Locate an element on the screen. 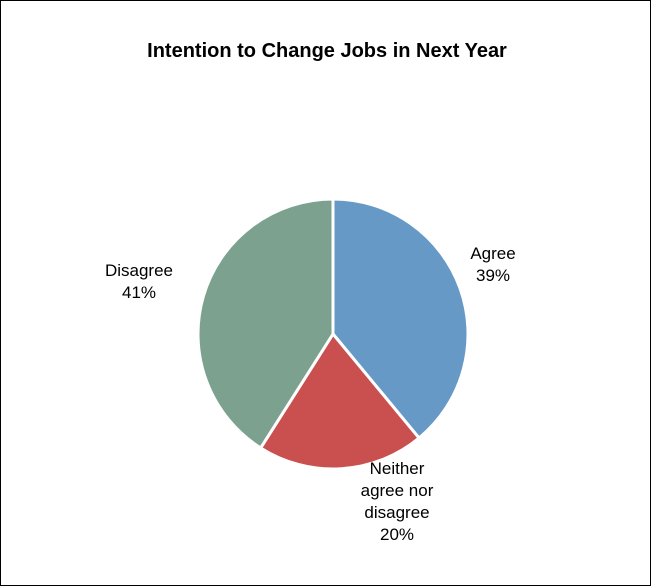 The image size is (652, 587). slice-label-disagree: Disagree 41% is located at coordinates (139, 281).